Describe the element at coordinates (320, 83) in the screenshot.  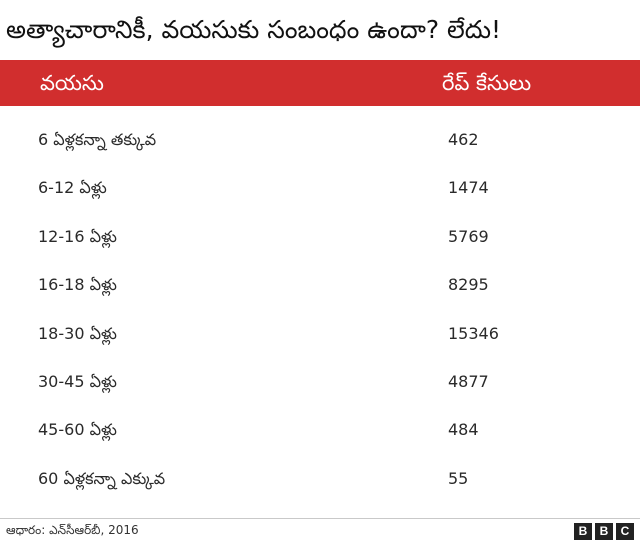
I see `table-header: వయసు రేప్ కేసులు` at that location.